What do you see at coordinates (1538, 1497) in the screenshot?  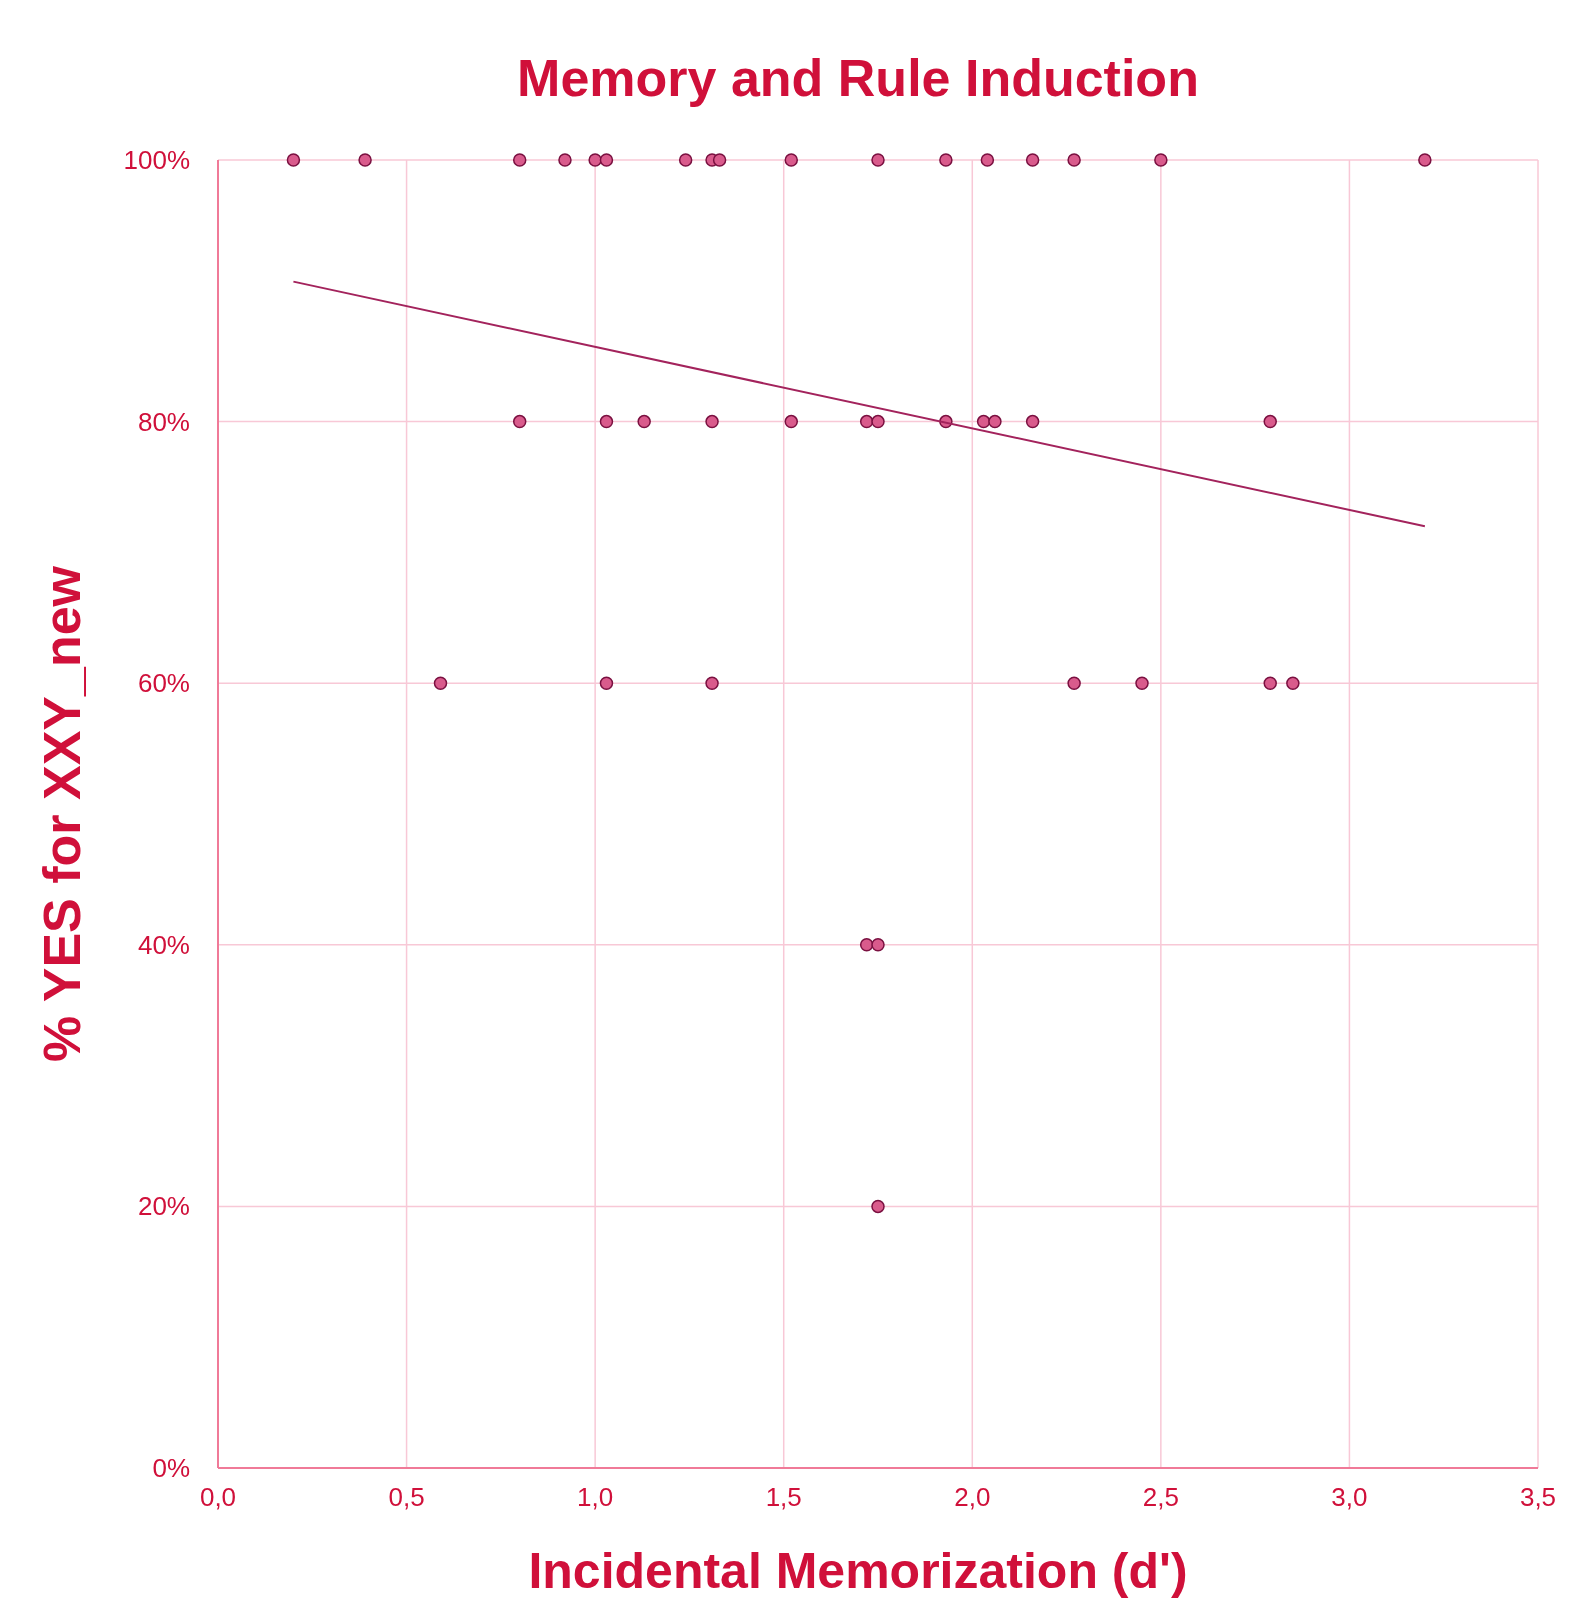 I see `x-tick-label: 3,5` at bounding box center [1538, 1497].